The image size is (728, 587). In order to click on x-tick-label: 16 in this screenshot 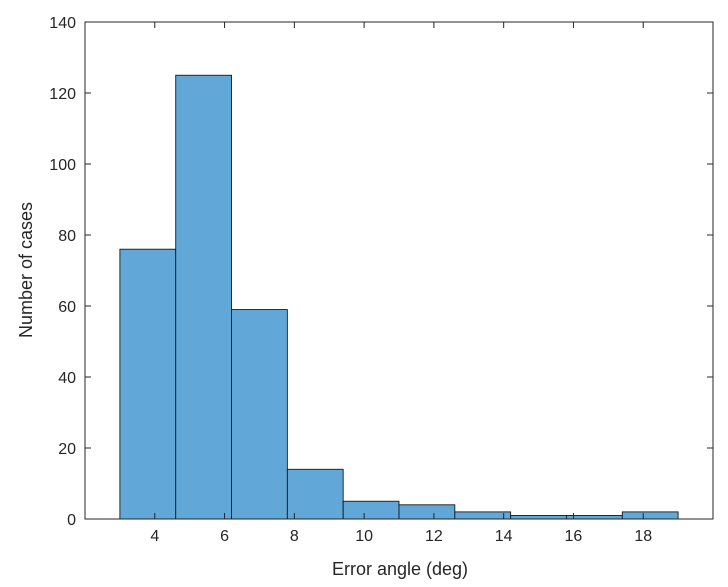, I will do `click(574, 536)`.